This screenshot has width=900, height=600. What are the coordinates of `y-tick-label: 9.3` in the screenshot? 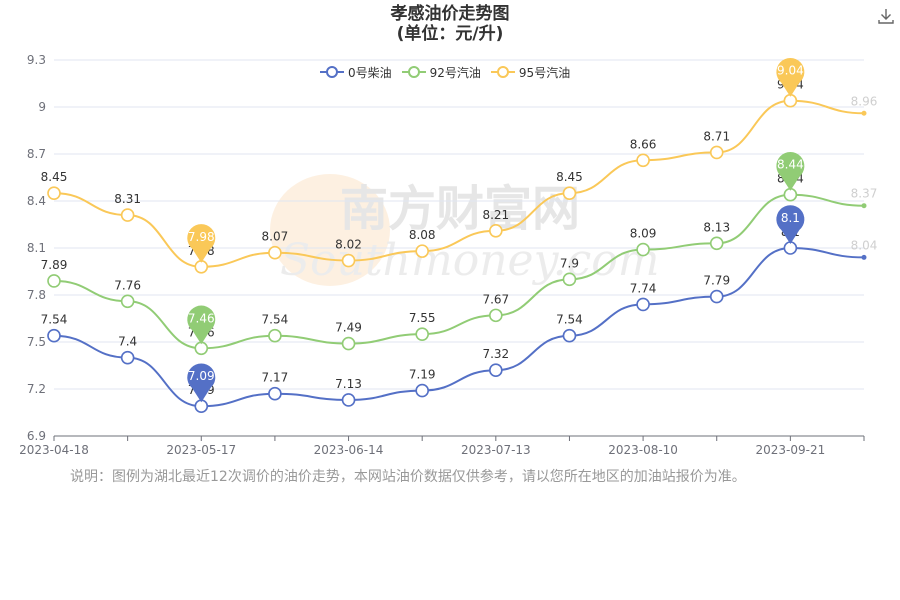 It's located at (36, 60).